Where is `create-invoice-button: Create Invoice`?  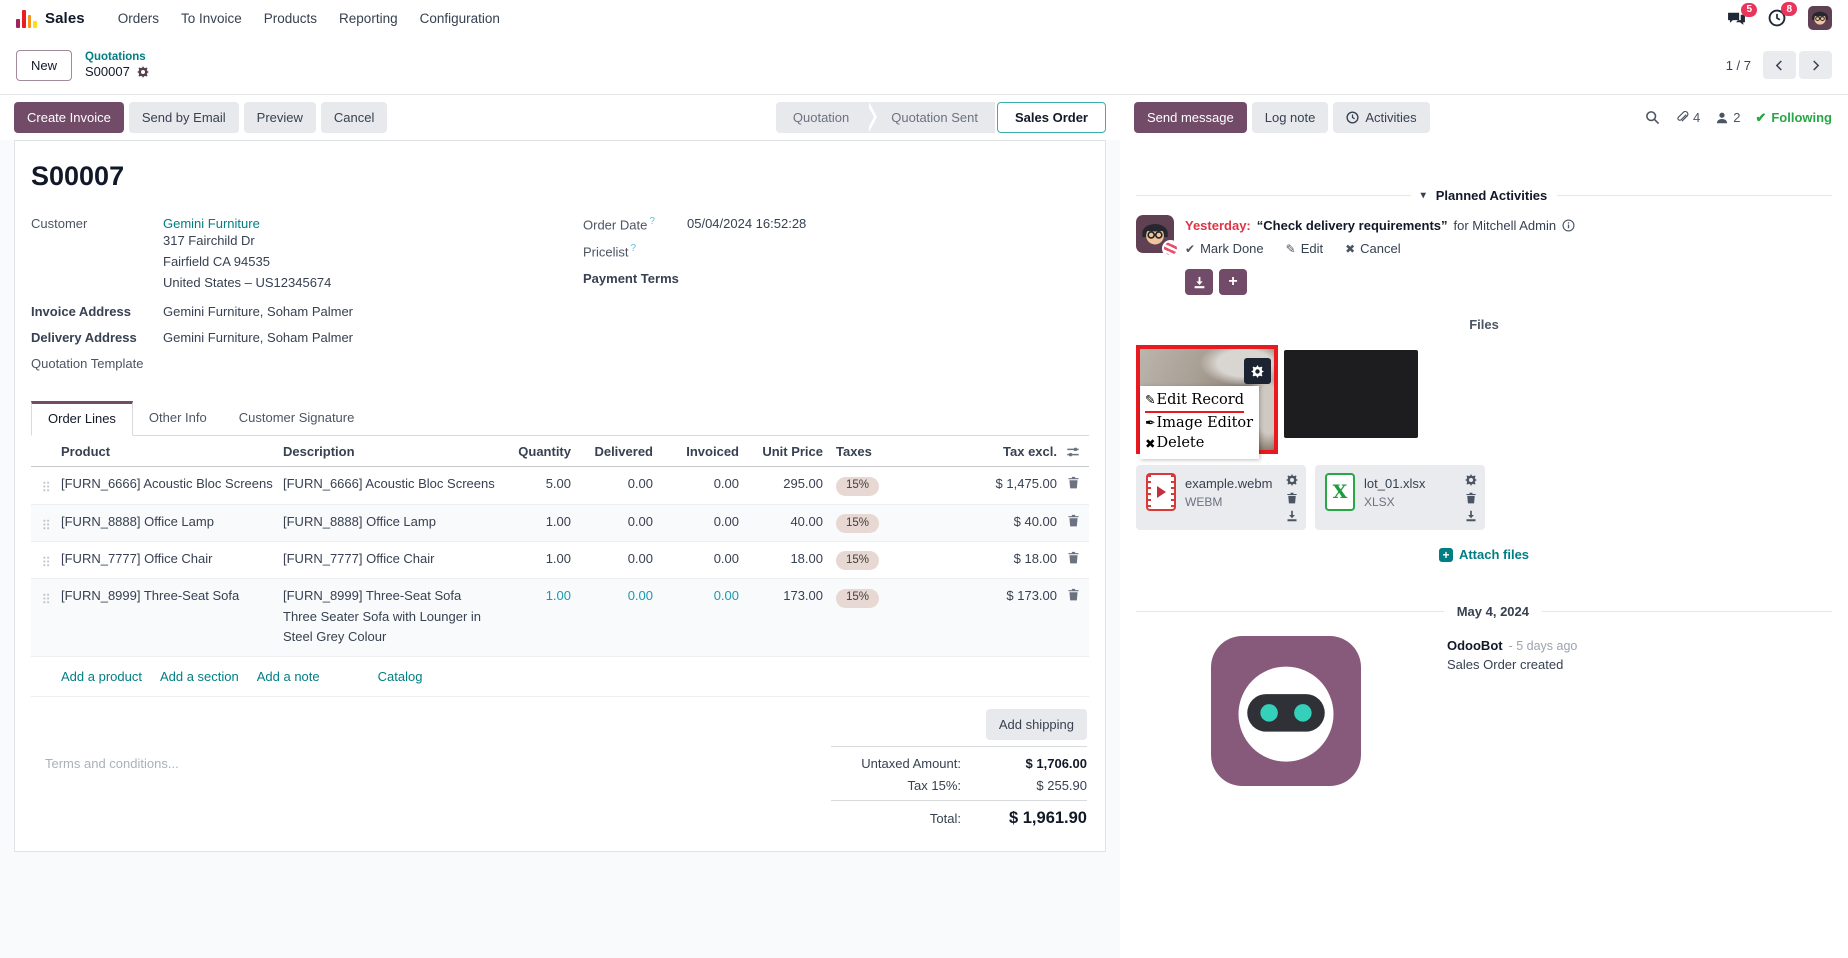
create-invoice-button: Create Invoice is located at coordinates (69, 117).